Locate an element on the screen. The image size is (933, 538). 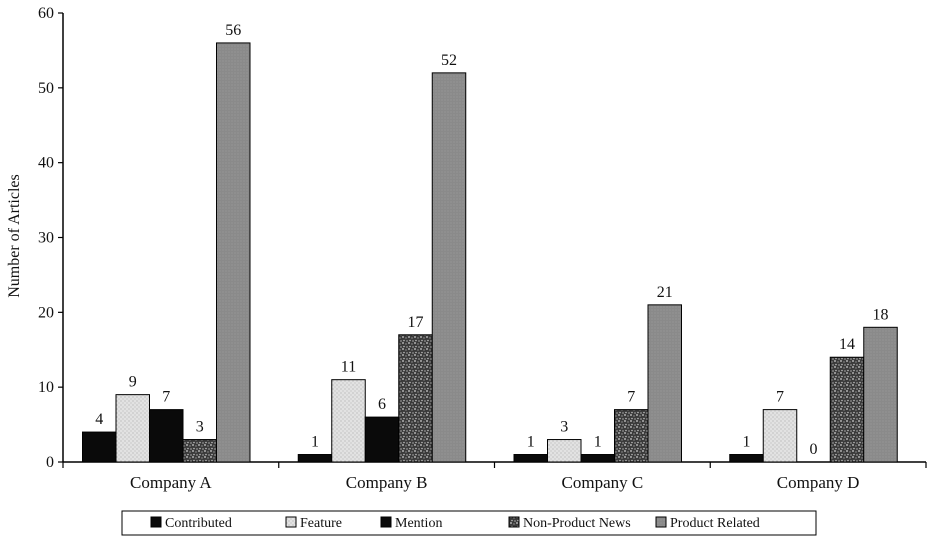
legend-label: Contributed is located at coordinates (198, 523).